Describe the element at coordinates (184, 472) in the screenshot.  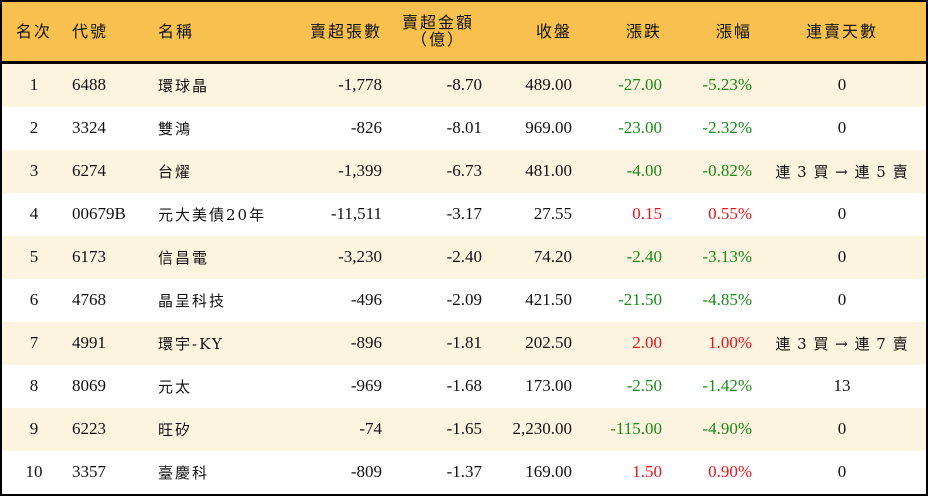
I see `name-cell: 臺慶科` at that location.